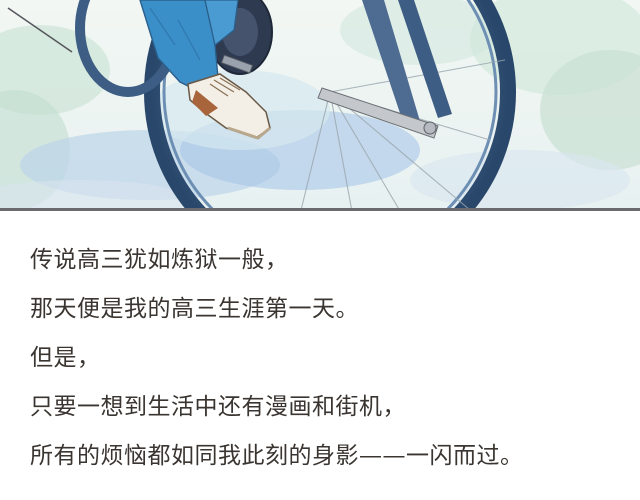  What do you see at coordinates (159, 260) in the screenshot?
I see `narration-line: 传说高三犹如炼狱一般，` at bounding box center [159, 260].